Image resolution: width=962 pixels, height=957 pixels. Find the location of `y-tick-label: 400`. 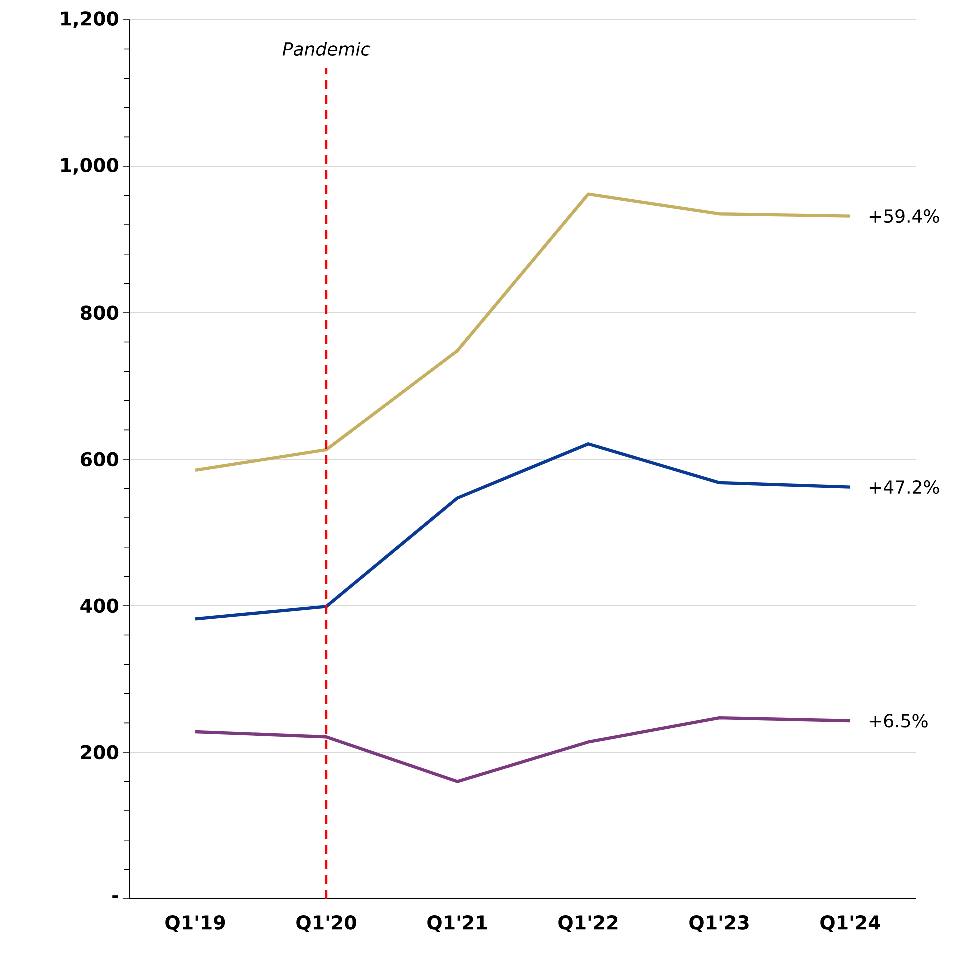

y-tick-label: 400 is located at coordinates (99, 606).